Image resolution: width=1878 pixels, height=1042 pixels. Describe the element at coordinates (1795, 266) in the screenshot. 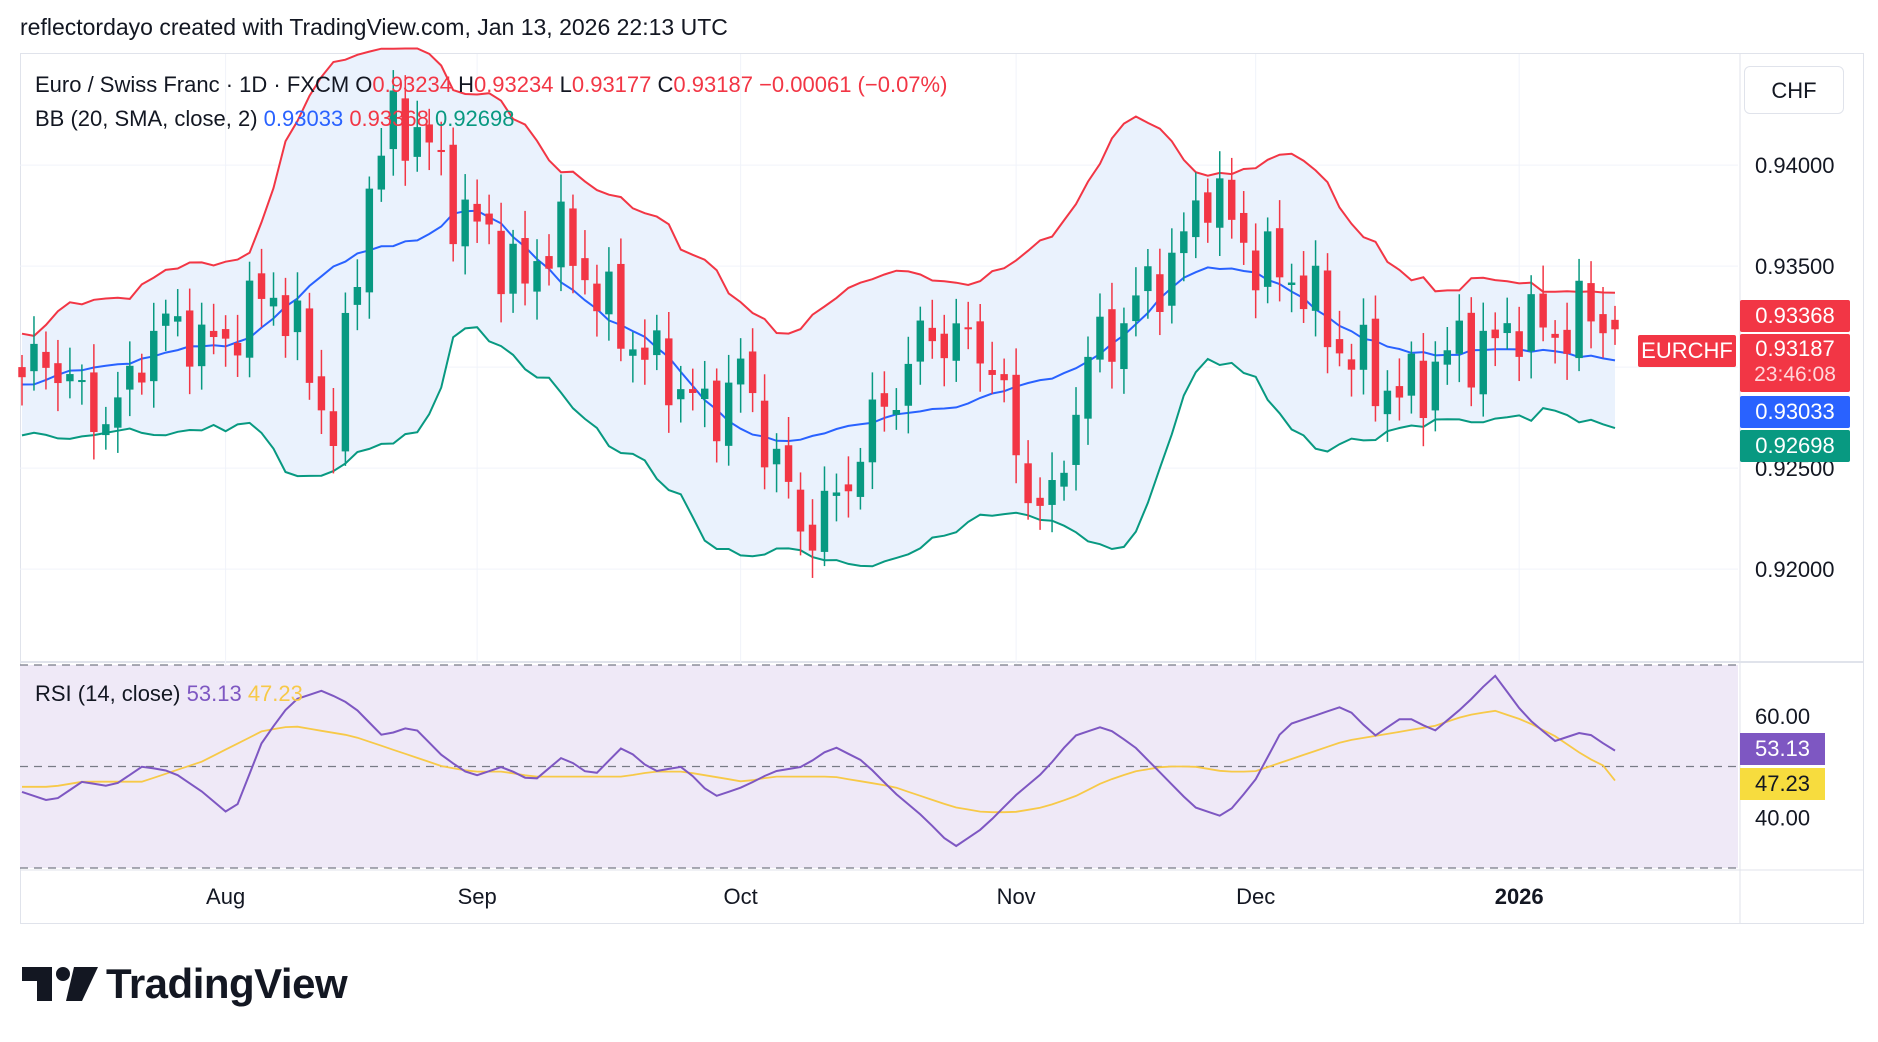

I see `price-tick-label: 0.93500` at that location.